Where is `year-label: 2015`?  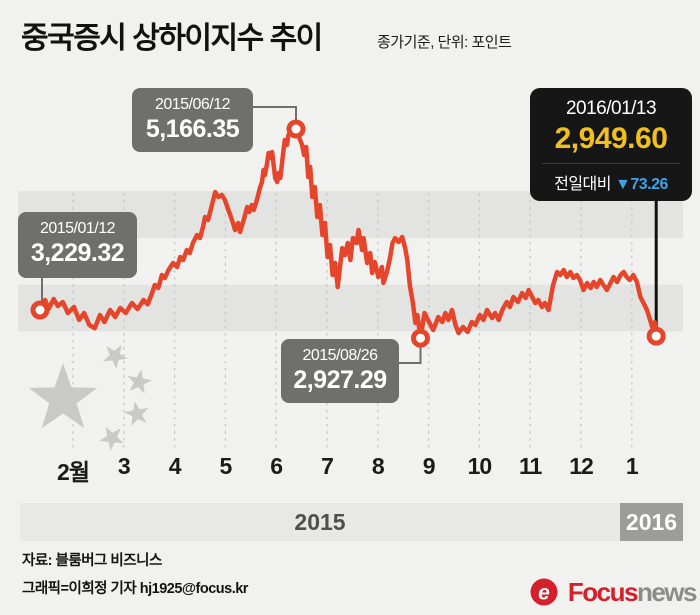
year-label: 2015 is located at coordinates (320, 521).